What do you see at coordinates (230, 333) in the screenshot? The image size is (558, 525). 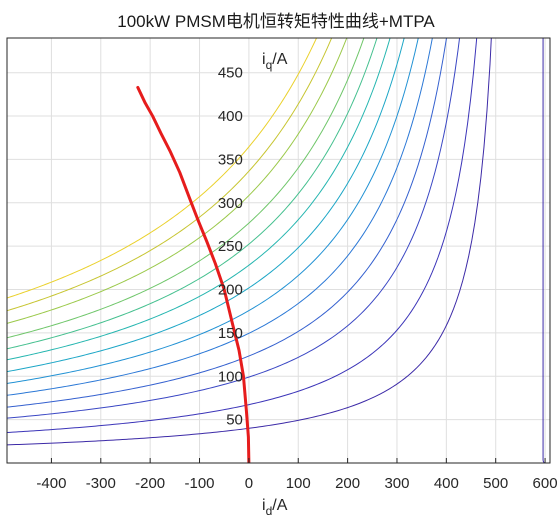 I see `y-tick-label: 150` at bounding box center [230, 333].